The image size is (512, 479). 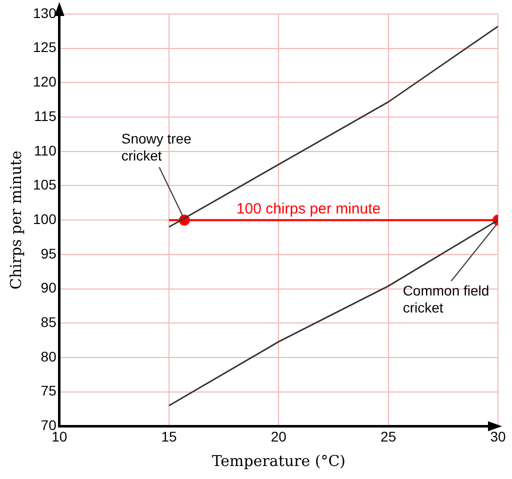 What do you see at coordinates (169, 436) in the screenshot?
I see `x-tick-label: 15` at bounding box center [169, 436].